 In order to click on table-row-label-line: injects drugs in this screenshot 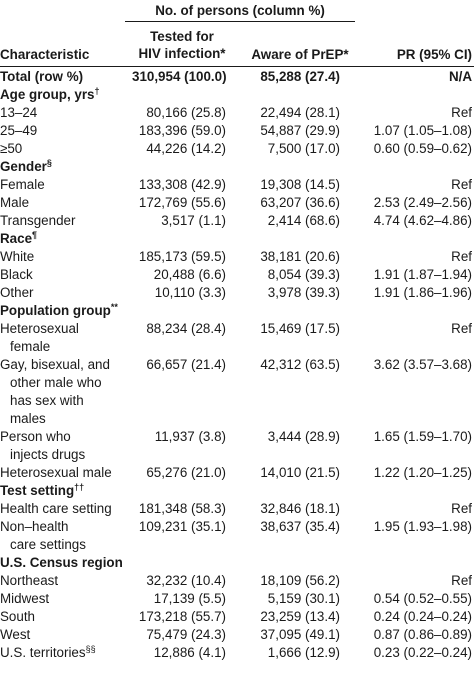, I will do `click(48, 454)`.